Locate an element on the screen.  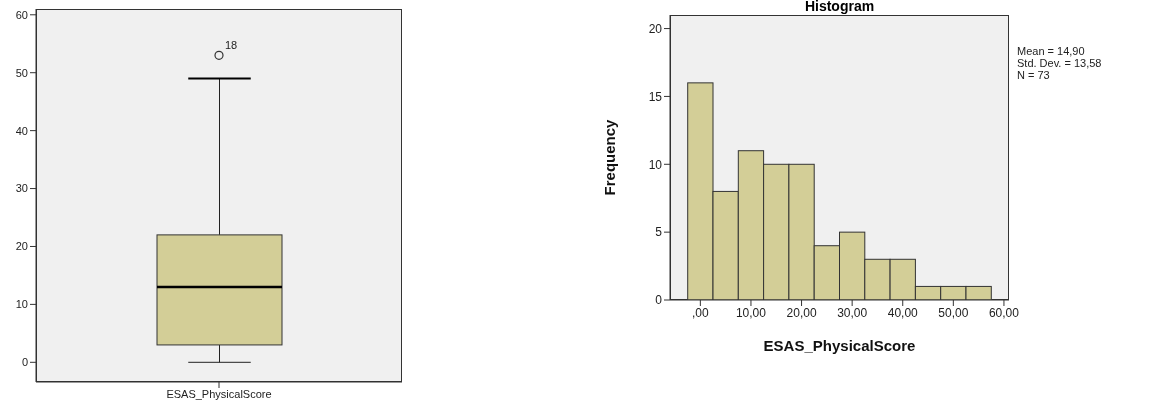
y-tick-label: 50 is located at coordinates (21, 72).